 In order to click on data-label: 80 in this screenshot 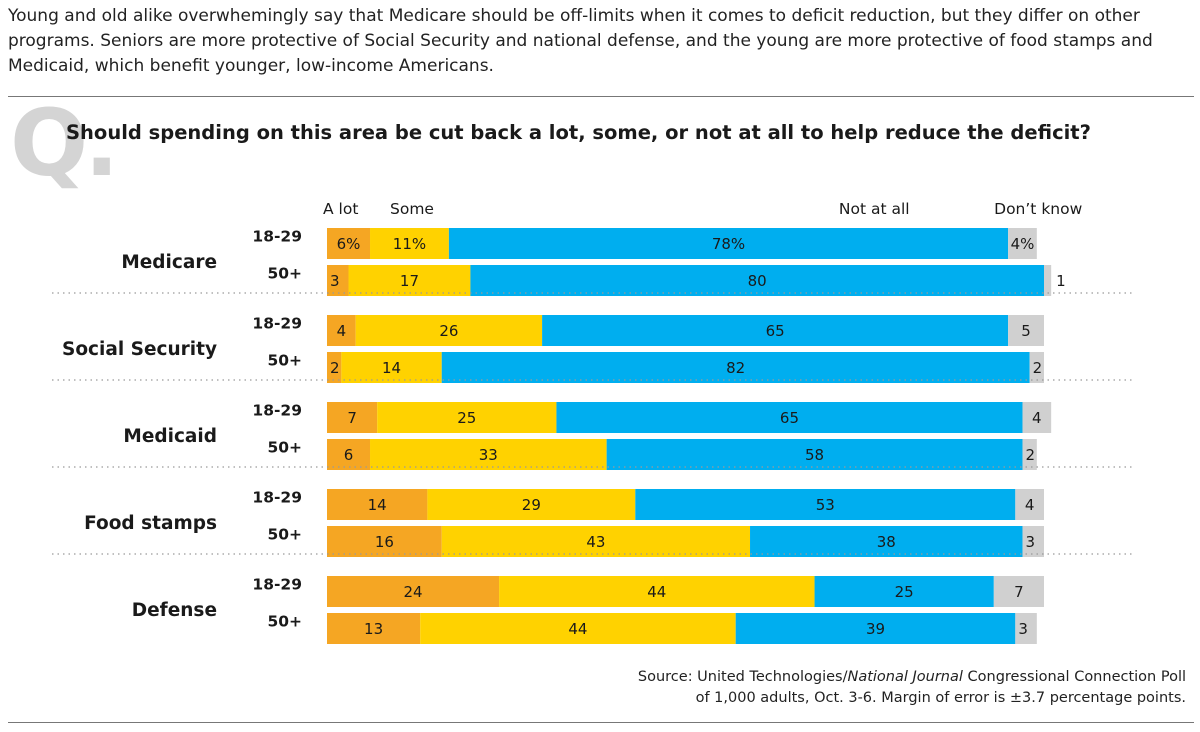, I will do `click(757, 281)`.